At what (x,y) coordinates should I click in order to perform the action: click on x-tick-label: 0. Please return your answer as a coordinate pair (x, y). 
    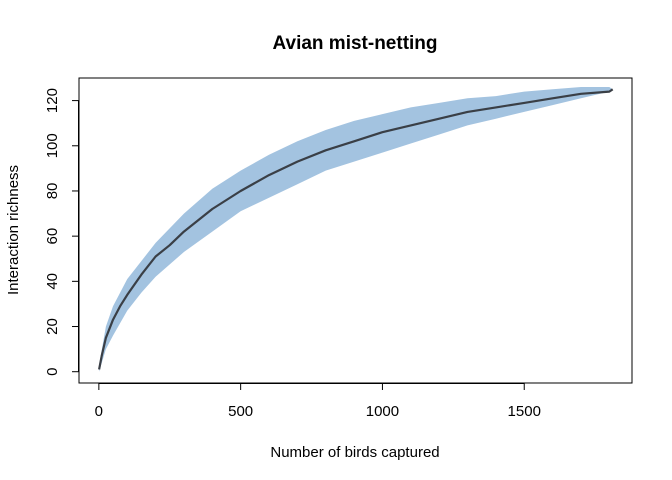
    Looking at the image, I should click on (99, 411).